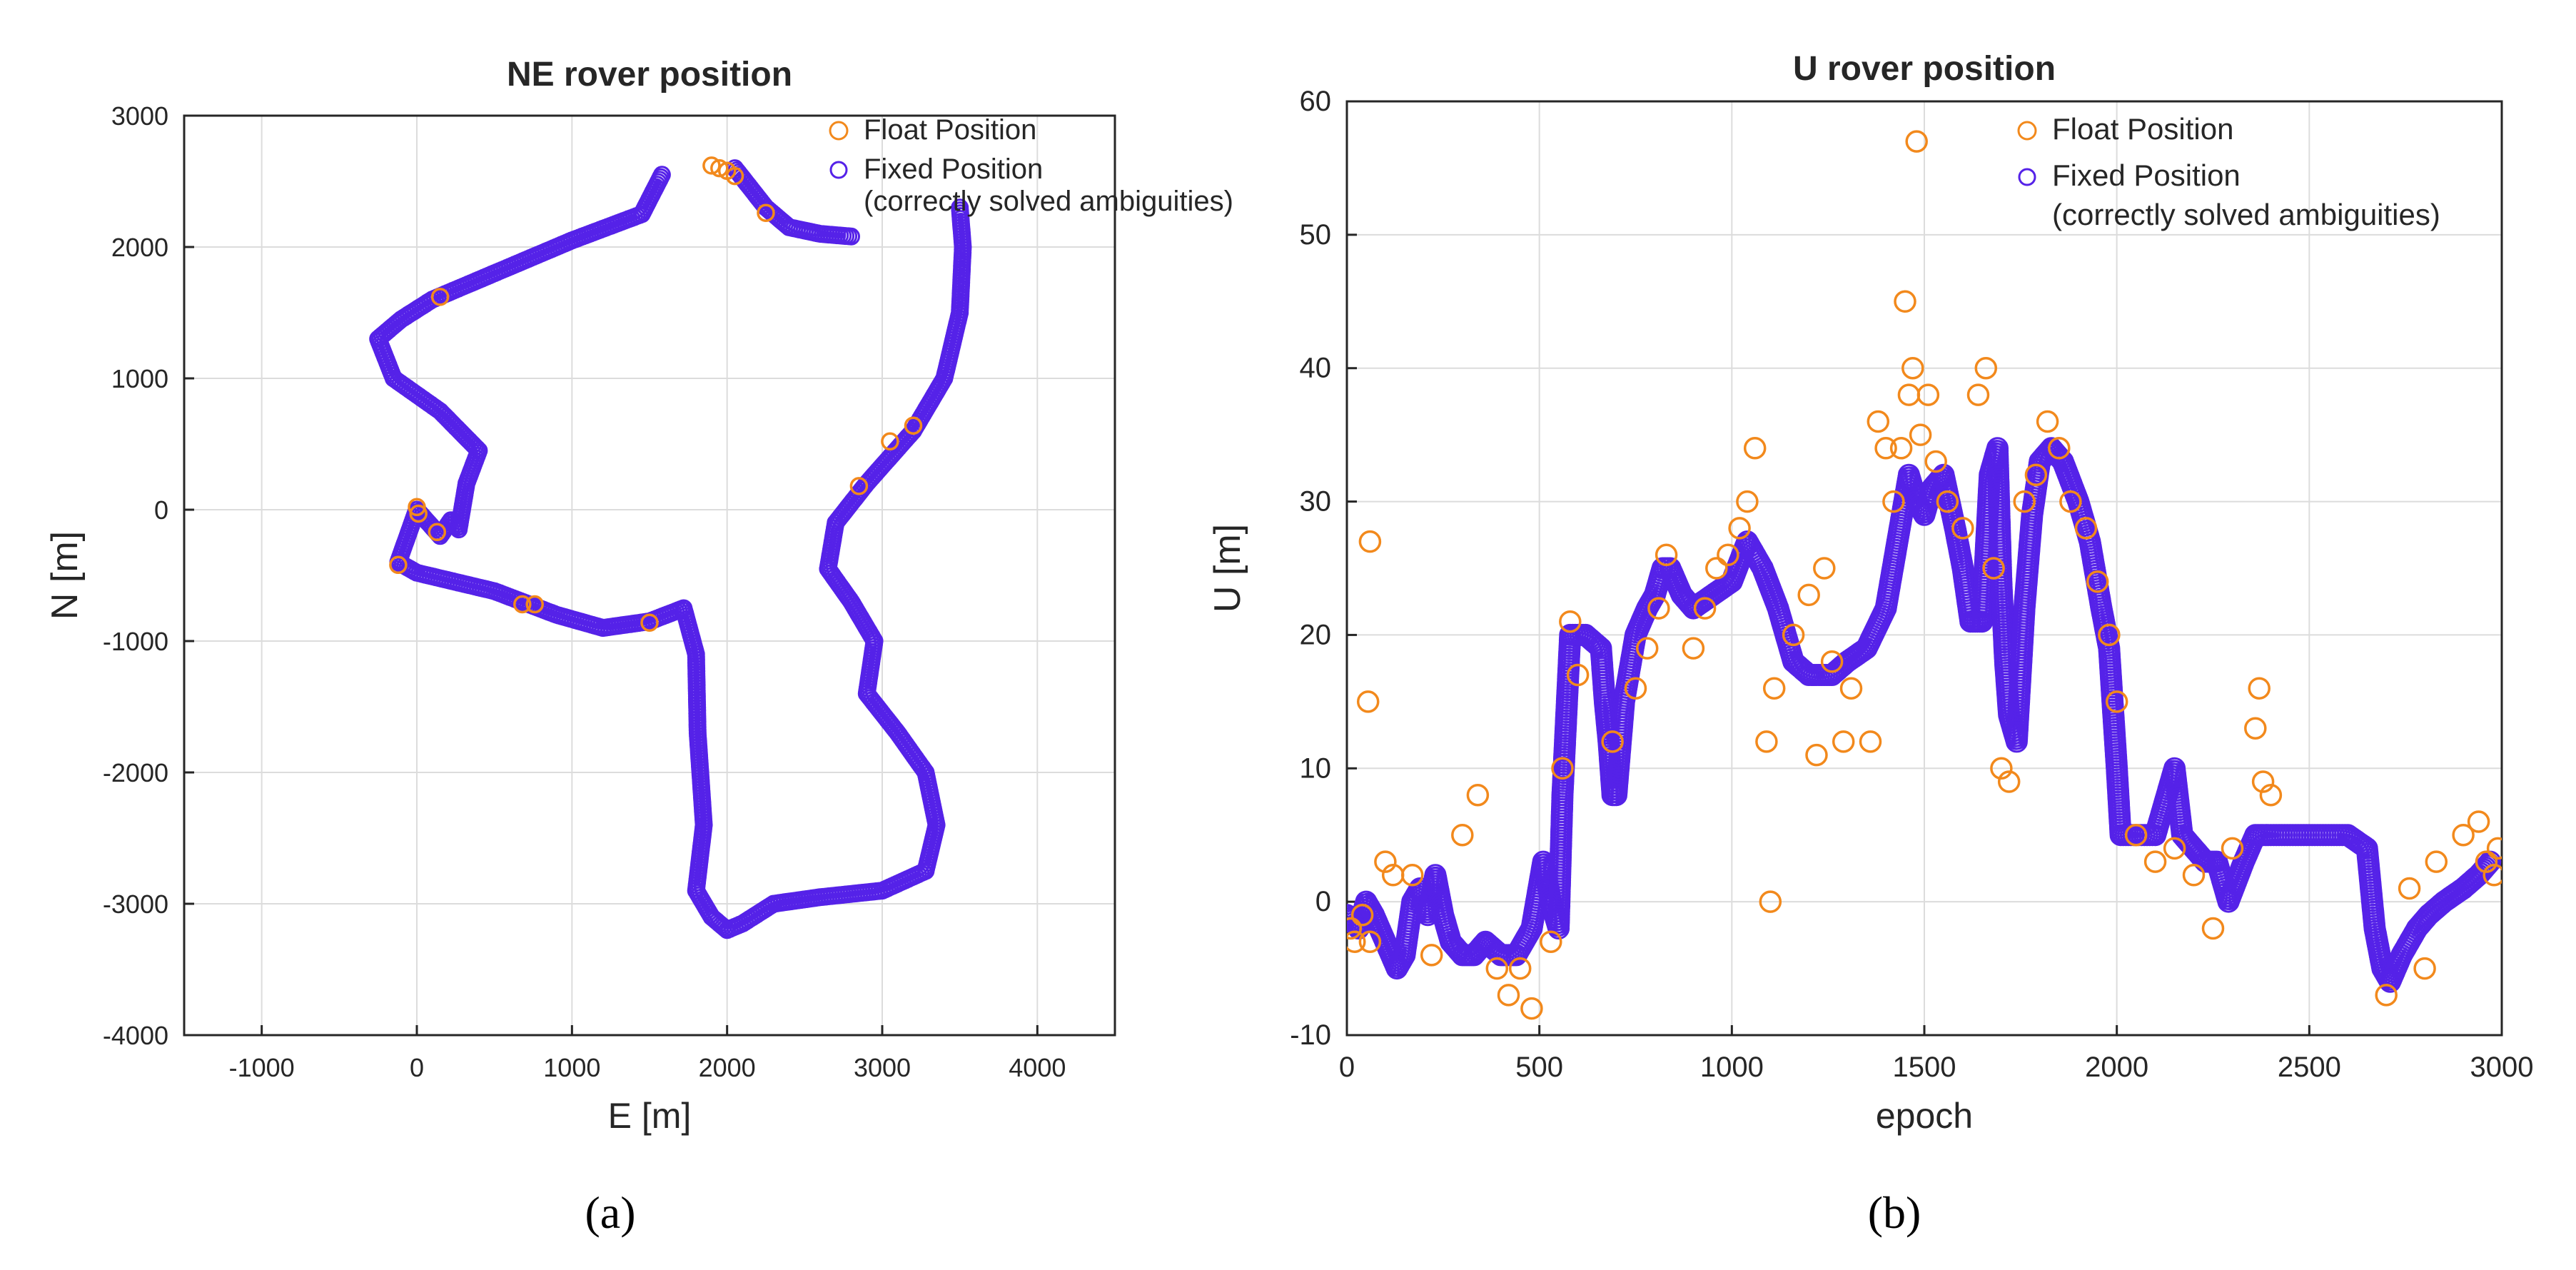 The width and height of the screenshot is (2576, 1270). What do you see at coordinates (135, 642) in the screenshot?
I see `y-tick-label: -1000` at bounding box center [135, 642].